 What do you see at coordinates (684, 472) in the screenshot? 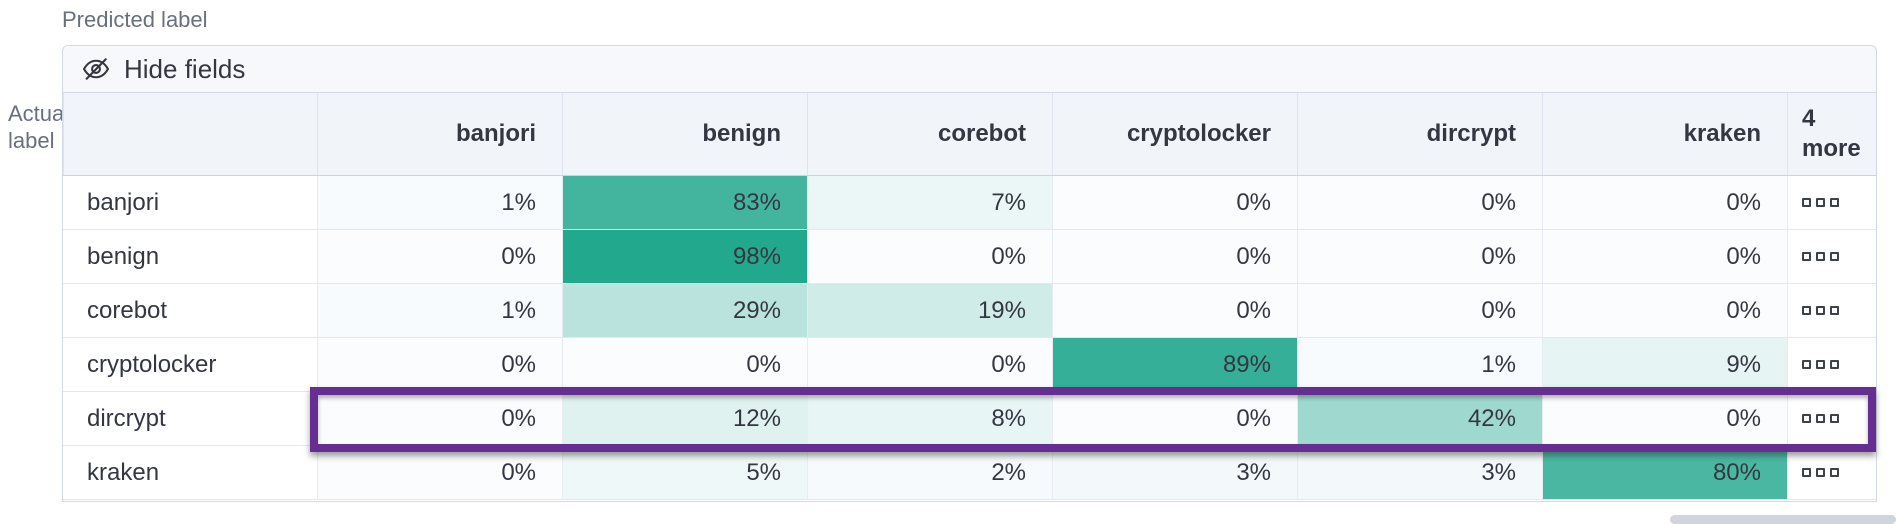
I see `cell-kraken-benign: 5%` at bounding box center [684, 472].